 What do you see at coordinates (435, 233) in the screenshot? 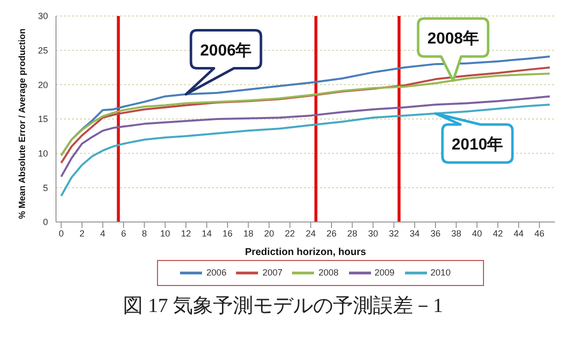
I see `x-tick-label: 36` at bounding box center [435, 233].